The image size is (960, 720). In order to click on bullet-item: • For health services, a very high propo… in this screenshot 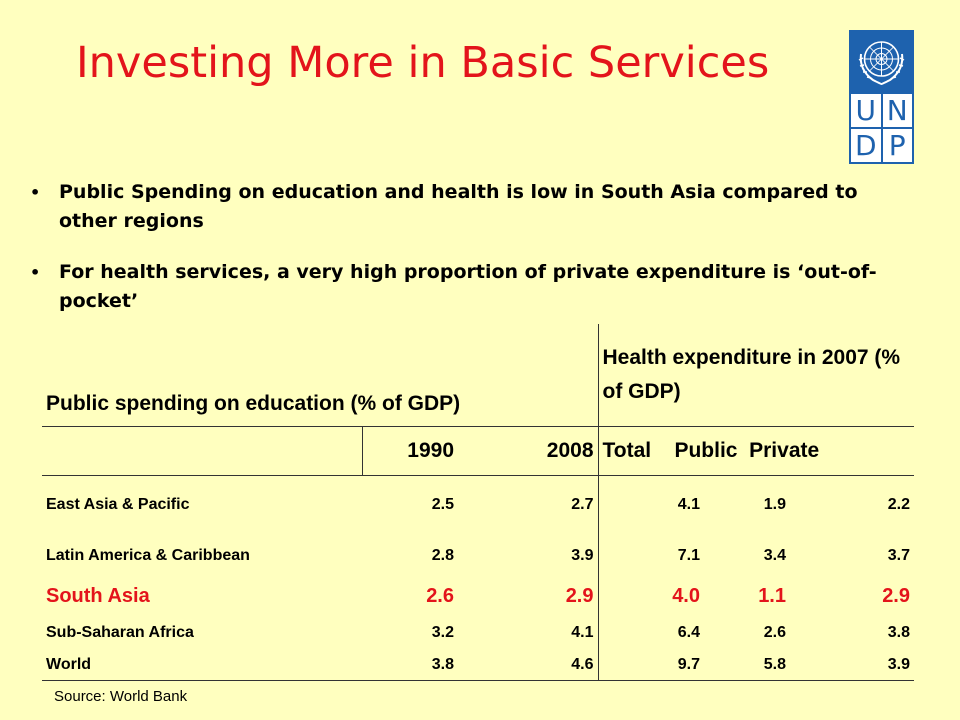, I will do `click(465, 287)`.